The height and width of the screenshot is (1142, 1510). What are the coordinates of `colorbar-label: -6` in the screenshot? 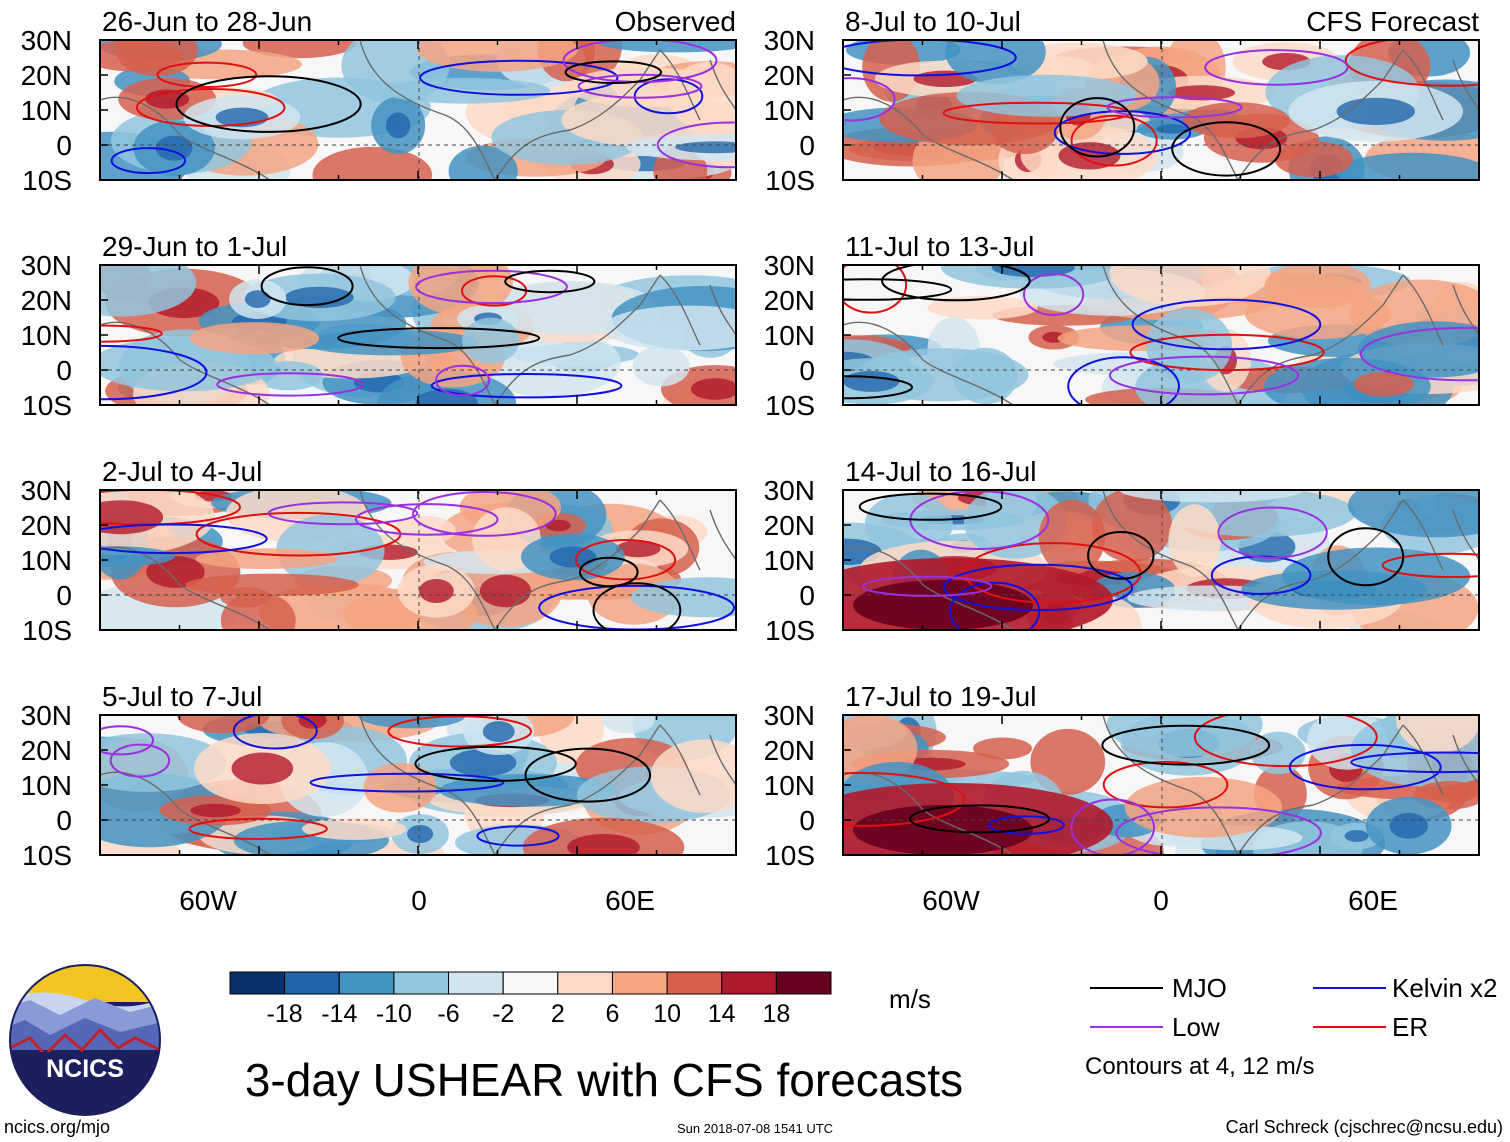 It's located at (448, 1014).